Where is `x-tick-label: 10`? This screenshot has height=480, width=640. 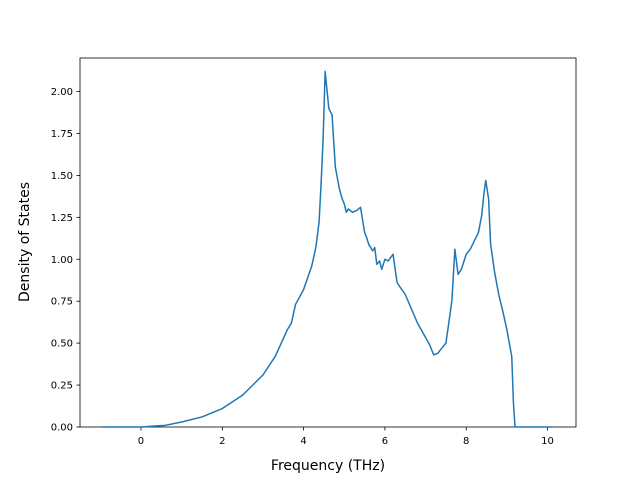 x-tick-label: 10 is located at coordinates (547, 441).